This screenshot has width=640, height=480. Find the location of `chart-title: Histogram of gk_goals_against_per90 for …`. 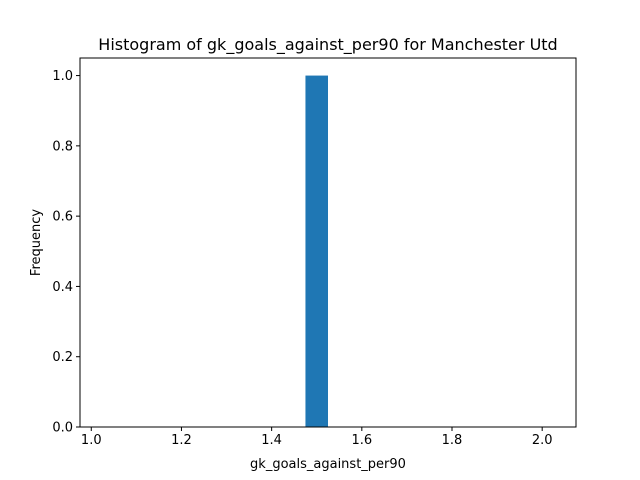

chart-title: Histogram of gk_goals_against_per90 for … is located at coordinates (327, 45).